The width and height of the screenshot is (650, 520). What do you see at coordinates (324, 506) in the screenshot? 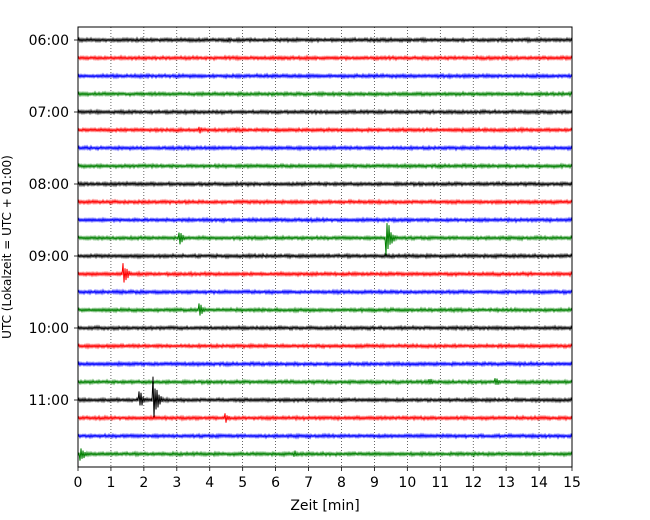
I see `x-axis-label: Zeit [min]` at bounding box center [324, 506].